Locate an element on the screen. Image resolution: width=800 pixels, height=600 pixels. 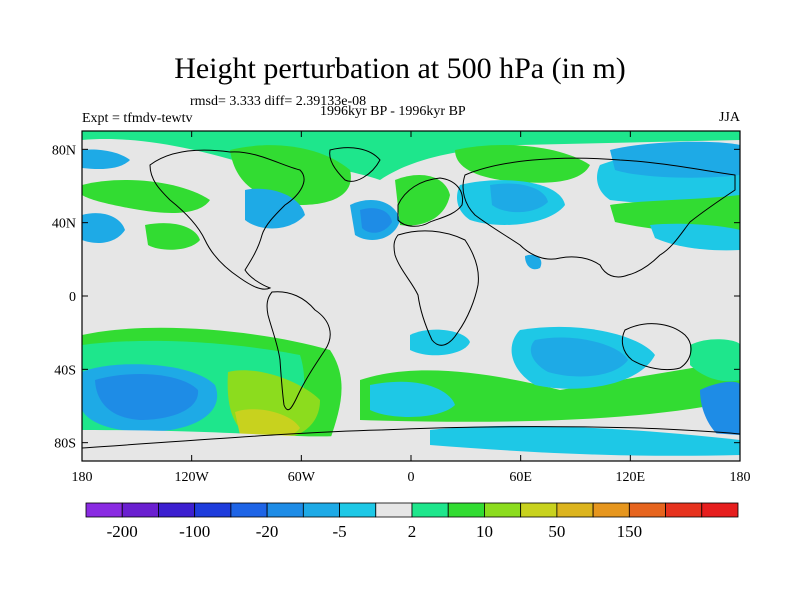
colorbar: -200 -100 -20 -5 2 10 50 150 is located at coordinates (412, 521).